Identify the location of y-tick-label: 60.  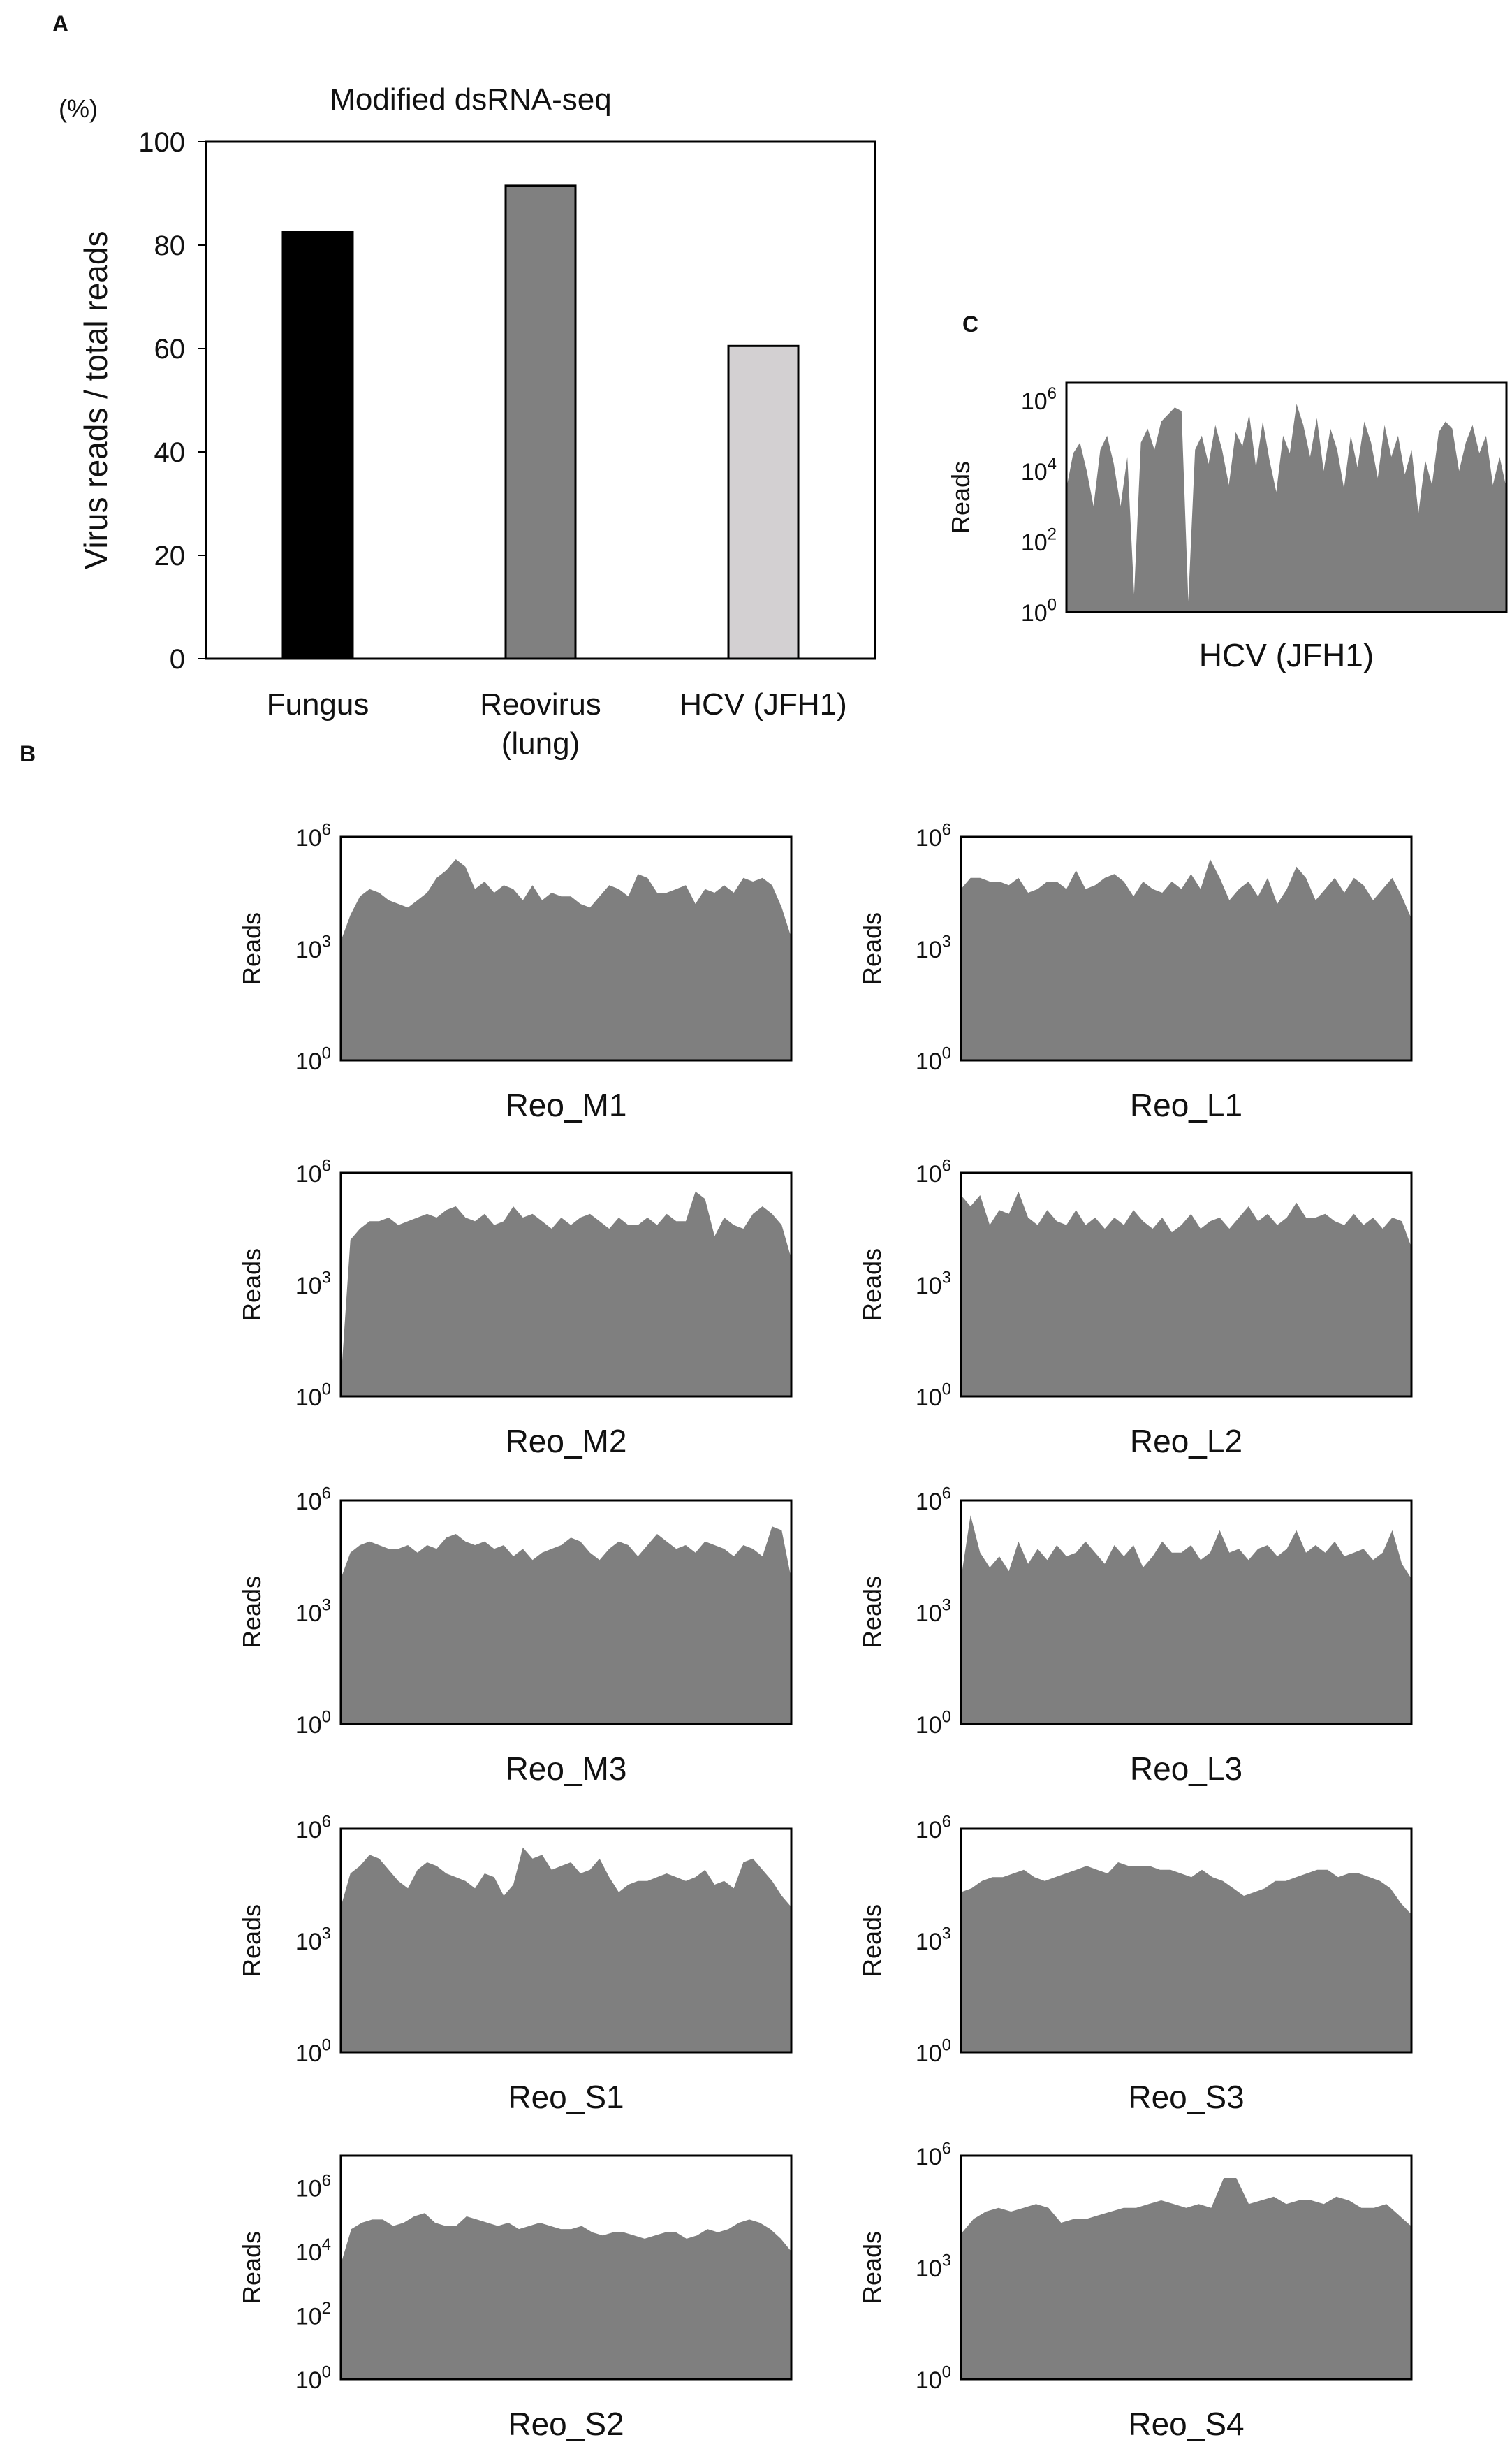
(170, 349).